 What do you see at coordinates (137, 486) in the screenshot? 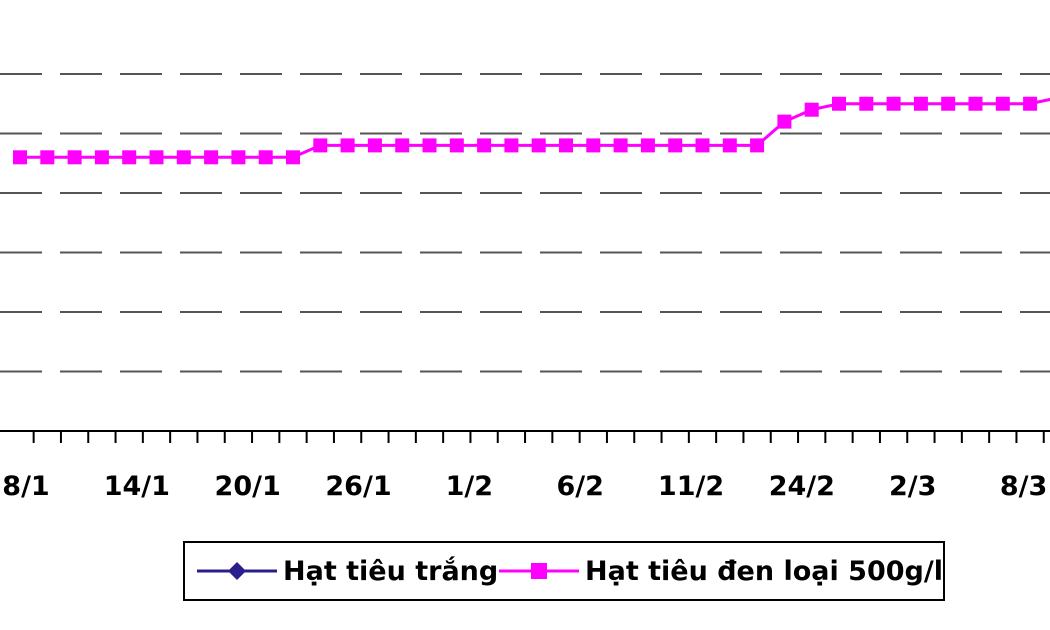
I see `x-tick-label: 14/1` at bounding box center [137, 486].